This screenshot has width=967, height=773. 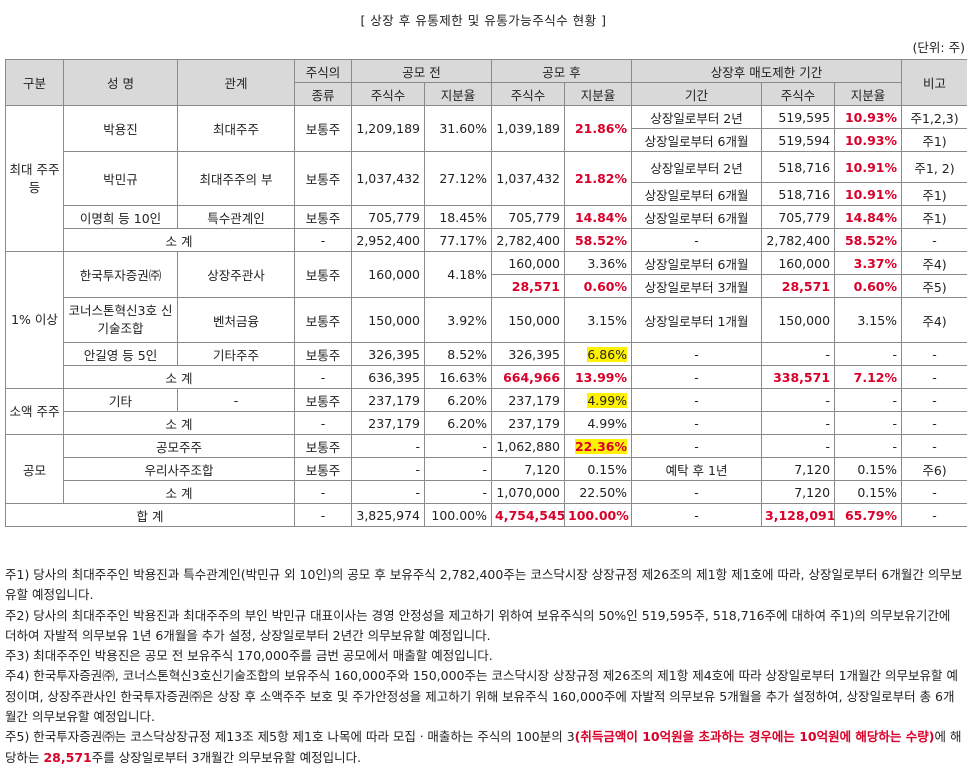 I want to click on pre-shares-cell: 150,000, so click(x=388, y=320).